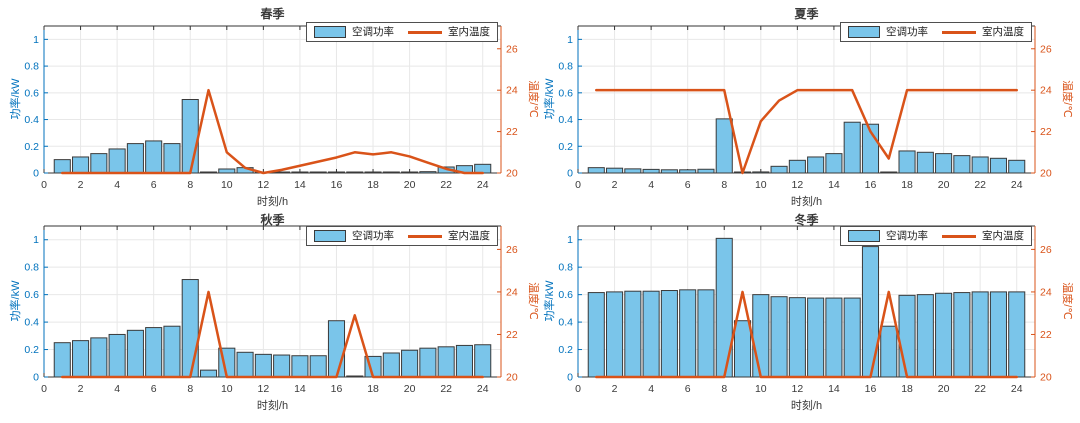  What do you see at coordinates (1067, 301) in the screenshot?
I see `y-axis-label-right: 温度/℃` at bounding box center [1067, 301].